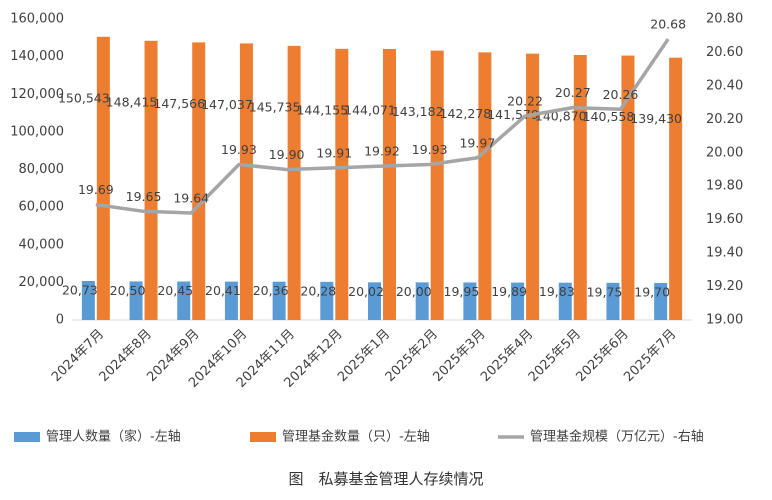  I want to click on data-label: 19.92, so click(382, 151).